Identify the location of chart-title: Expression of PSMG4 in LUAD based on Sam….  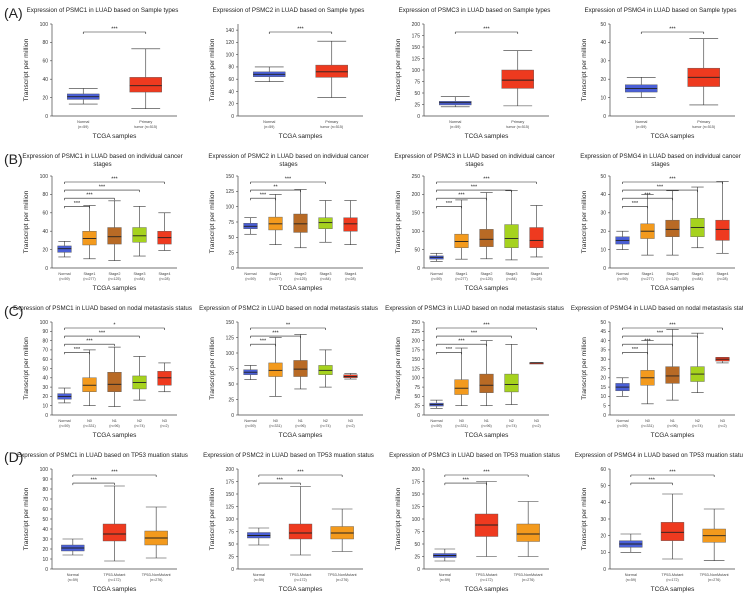
(660, 10).